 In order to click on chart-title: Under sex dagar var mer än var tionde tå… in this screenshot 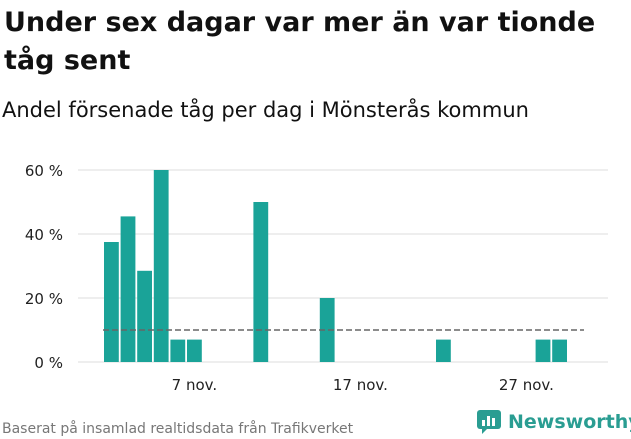, I will do `click(300, 41)`.